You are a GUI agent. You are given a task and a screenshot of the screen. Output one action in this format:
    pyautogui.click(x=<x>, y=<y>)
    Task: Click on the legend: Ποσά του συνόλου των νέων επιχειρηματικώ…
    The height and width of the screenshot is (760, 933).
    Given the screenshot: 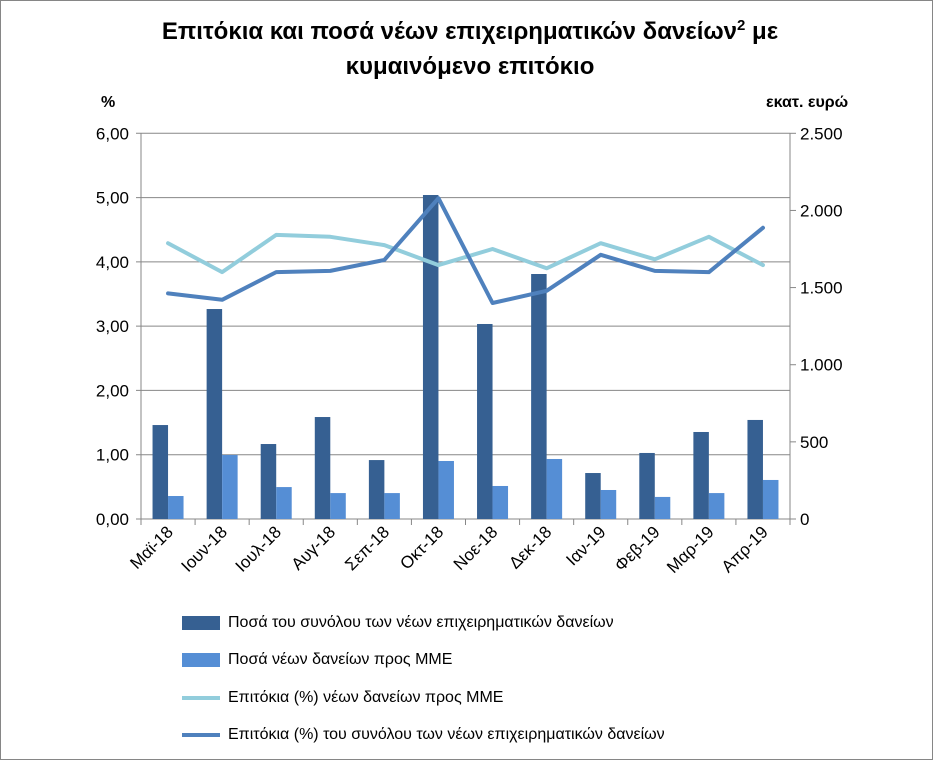 What is the action you would take?
    pyautogui.click(x=423, y=679)
    